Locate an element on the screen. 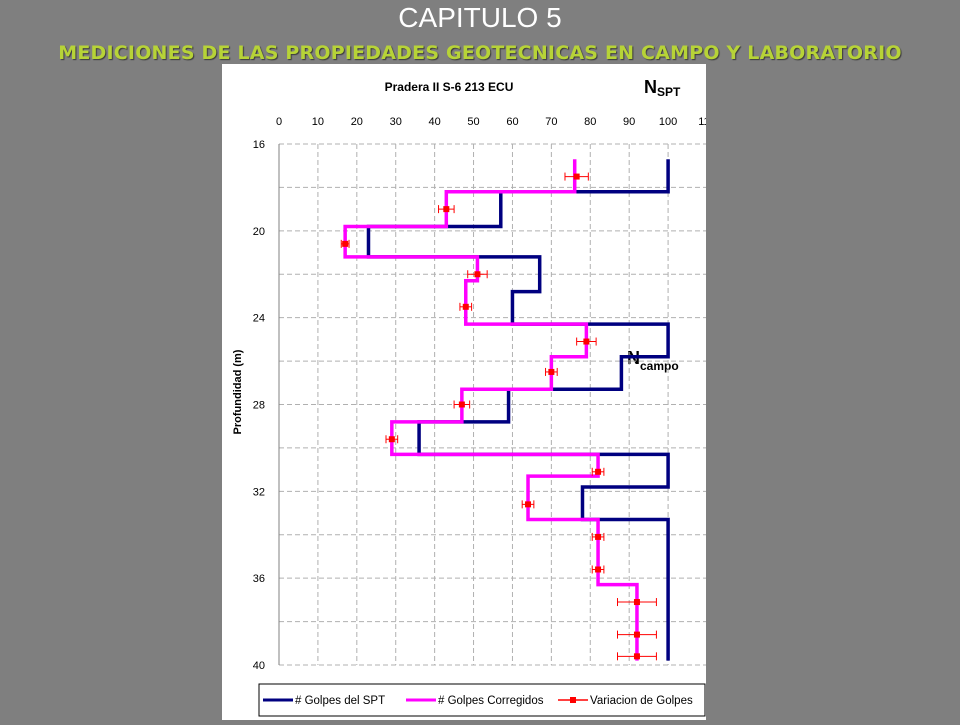  legend-label: Variacion de Golpes is located at coordinates (641, 701).